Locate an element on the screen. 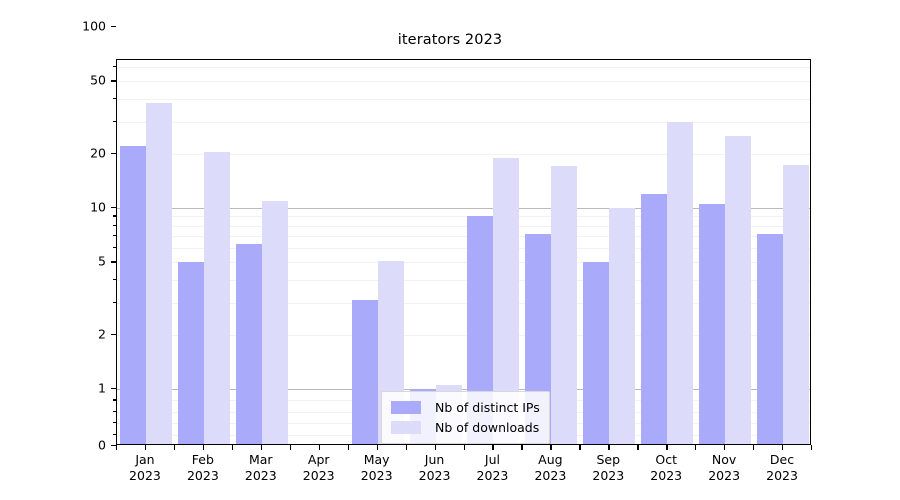 The width and height of the screenshot is (900, 500). legend-swatch-downloads is located at coordinates (406, 427).